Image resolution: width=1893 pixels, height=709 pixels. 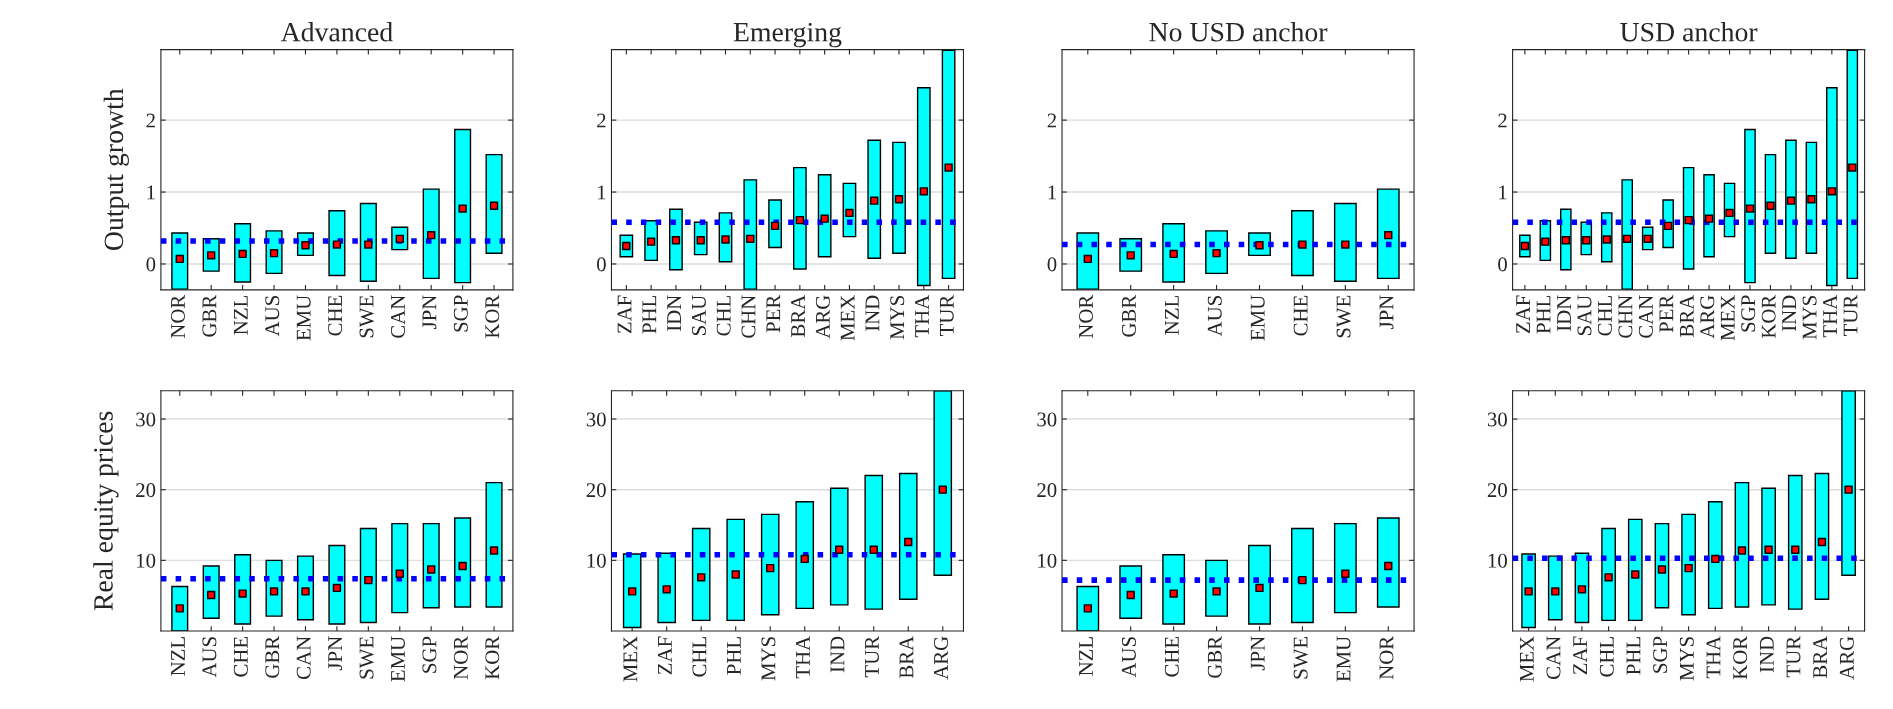 What do you see at coordinates (1502, 264) in the screenshot?
I see `y-tick-label: 0` at bounding box center [1502, 264].